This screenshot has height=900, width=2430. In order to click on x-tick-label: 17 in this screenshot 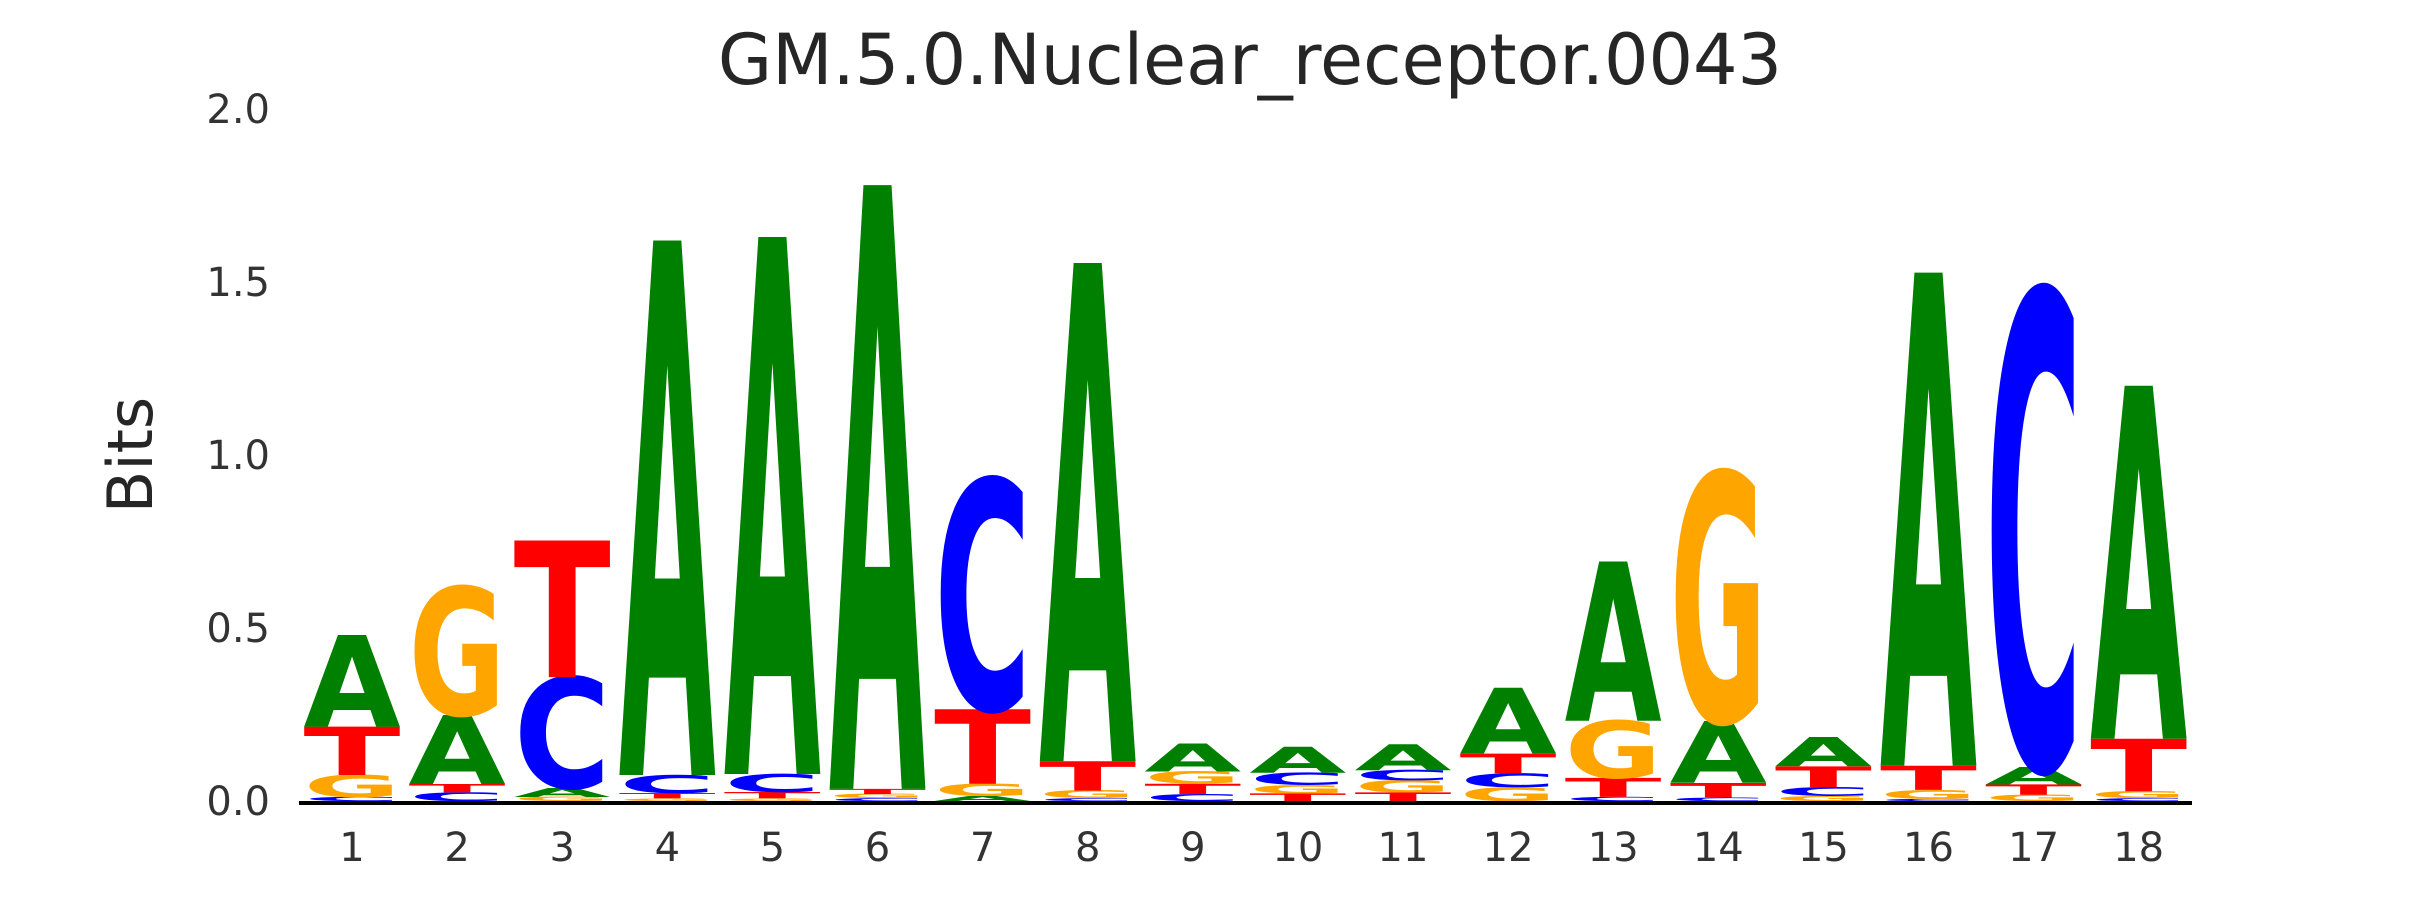, I will do `click(2033, 848)`.